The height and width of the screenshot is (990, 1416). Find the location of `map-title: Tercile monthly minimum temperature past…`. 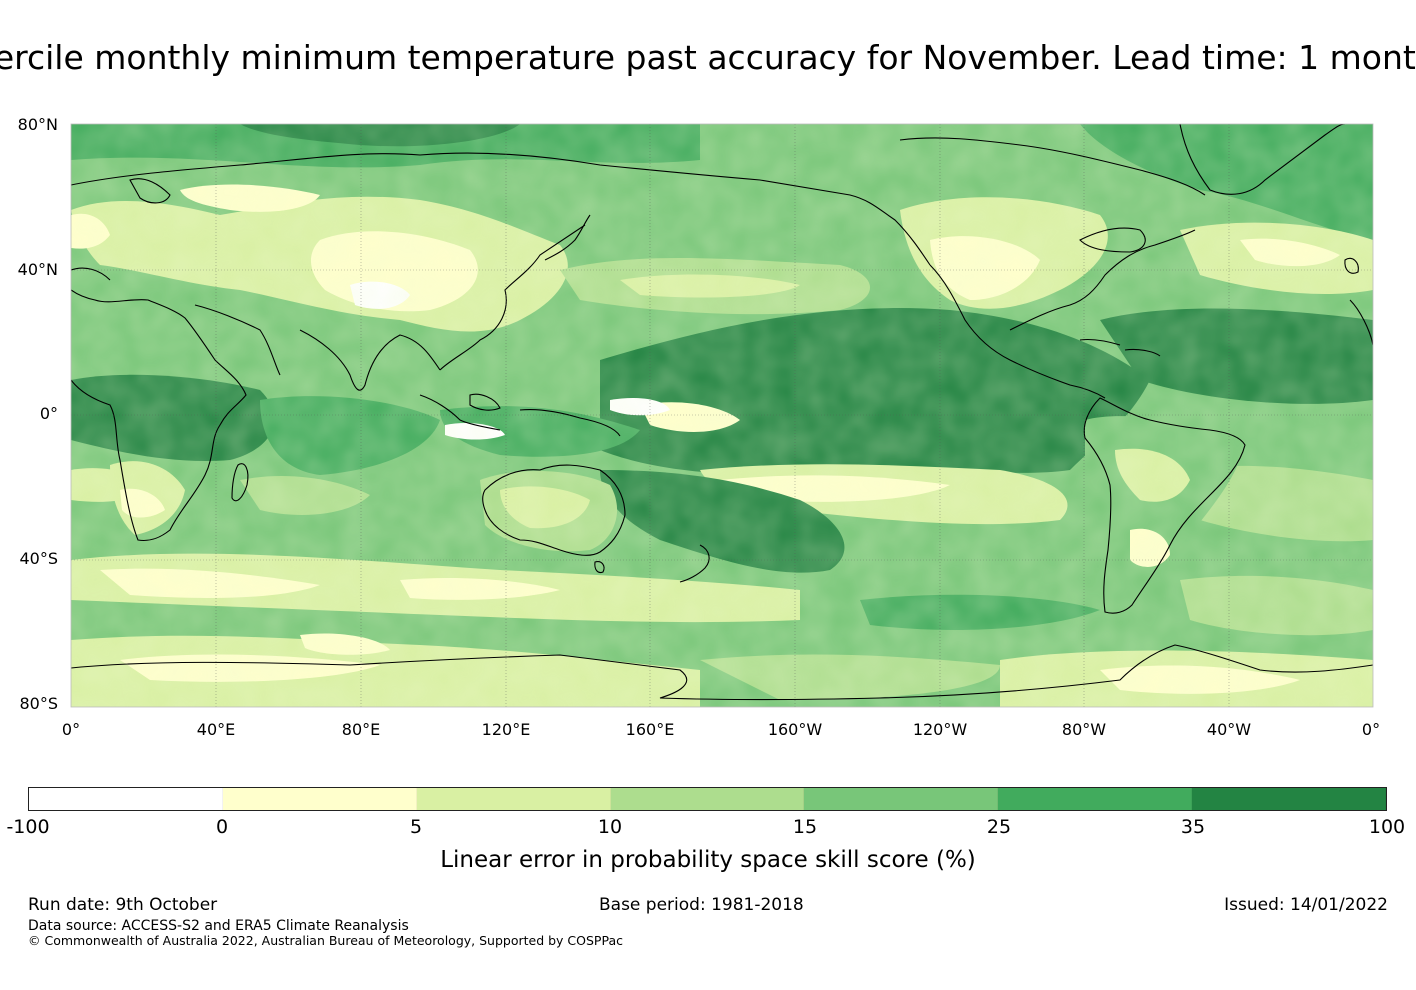

map-title: Tercile monthly minimum temperature past… is located at coordinates (708, 57).